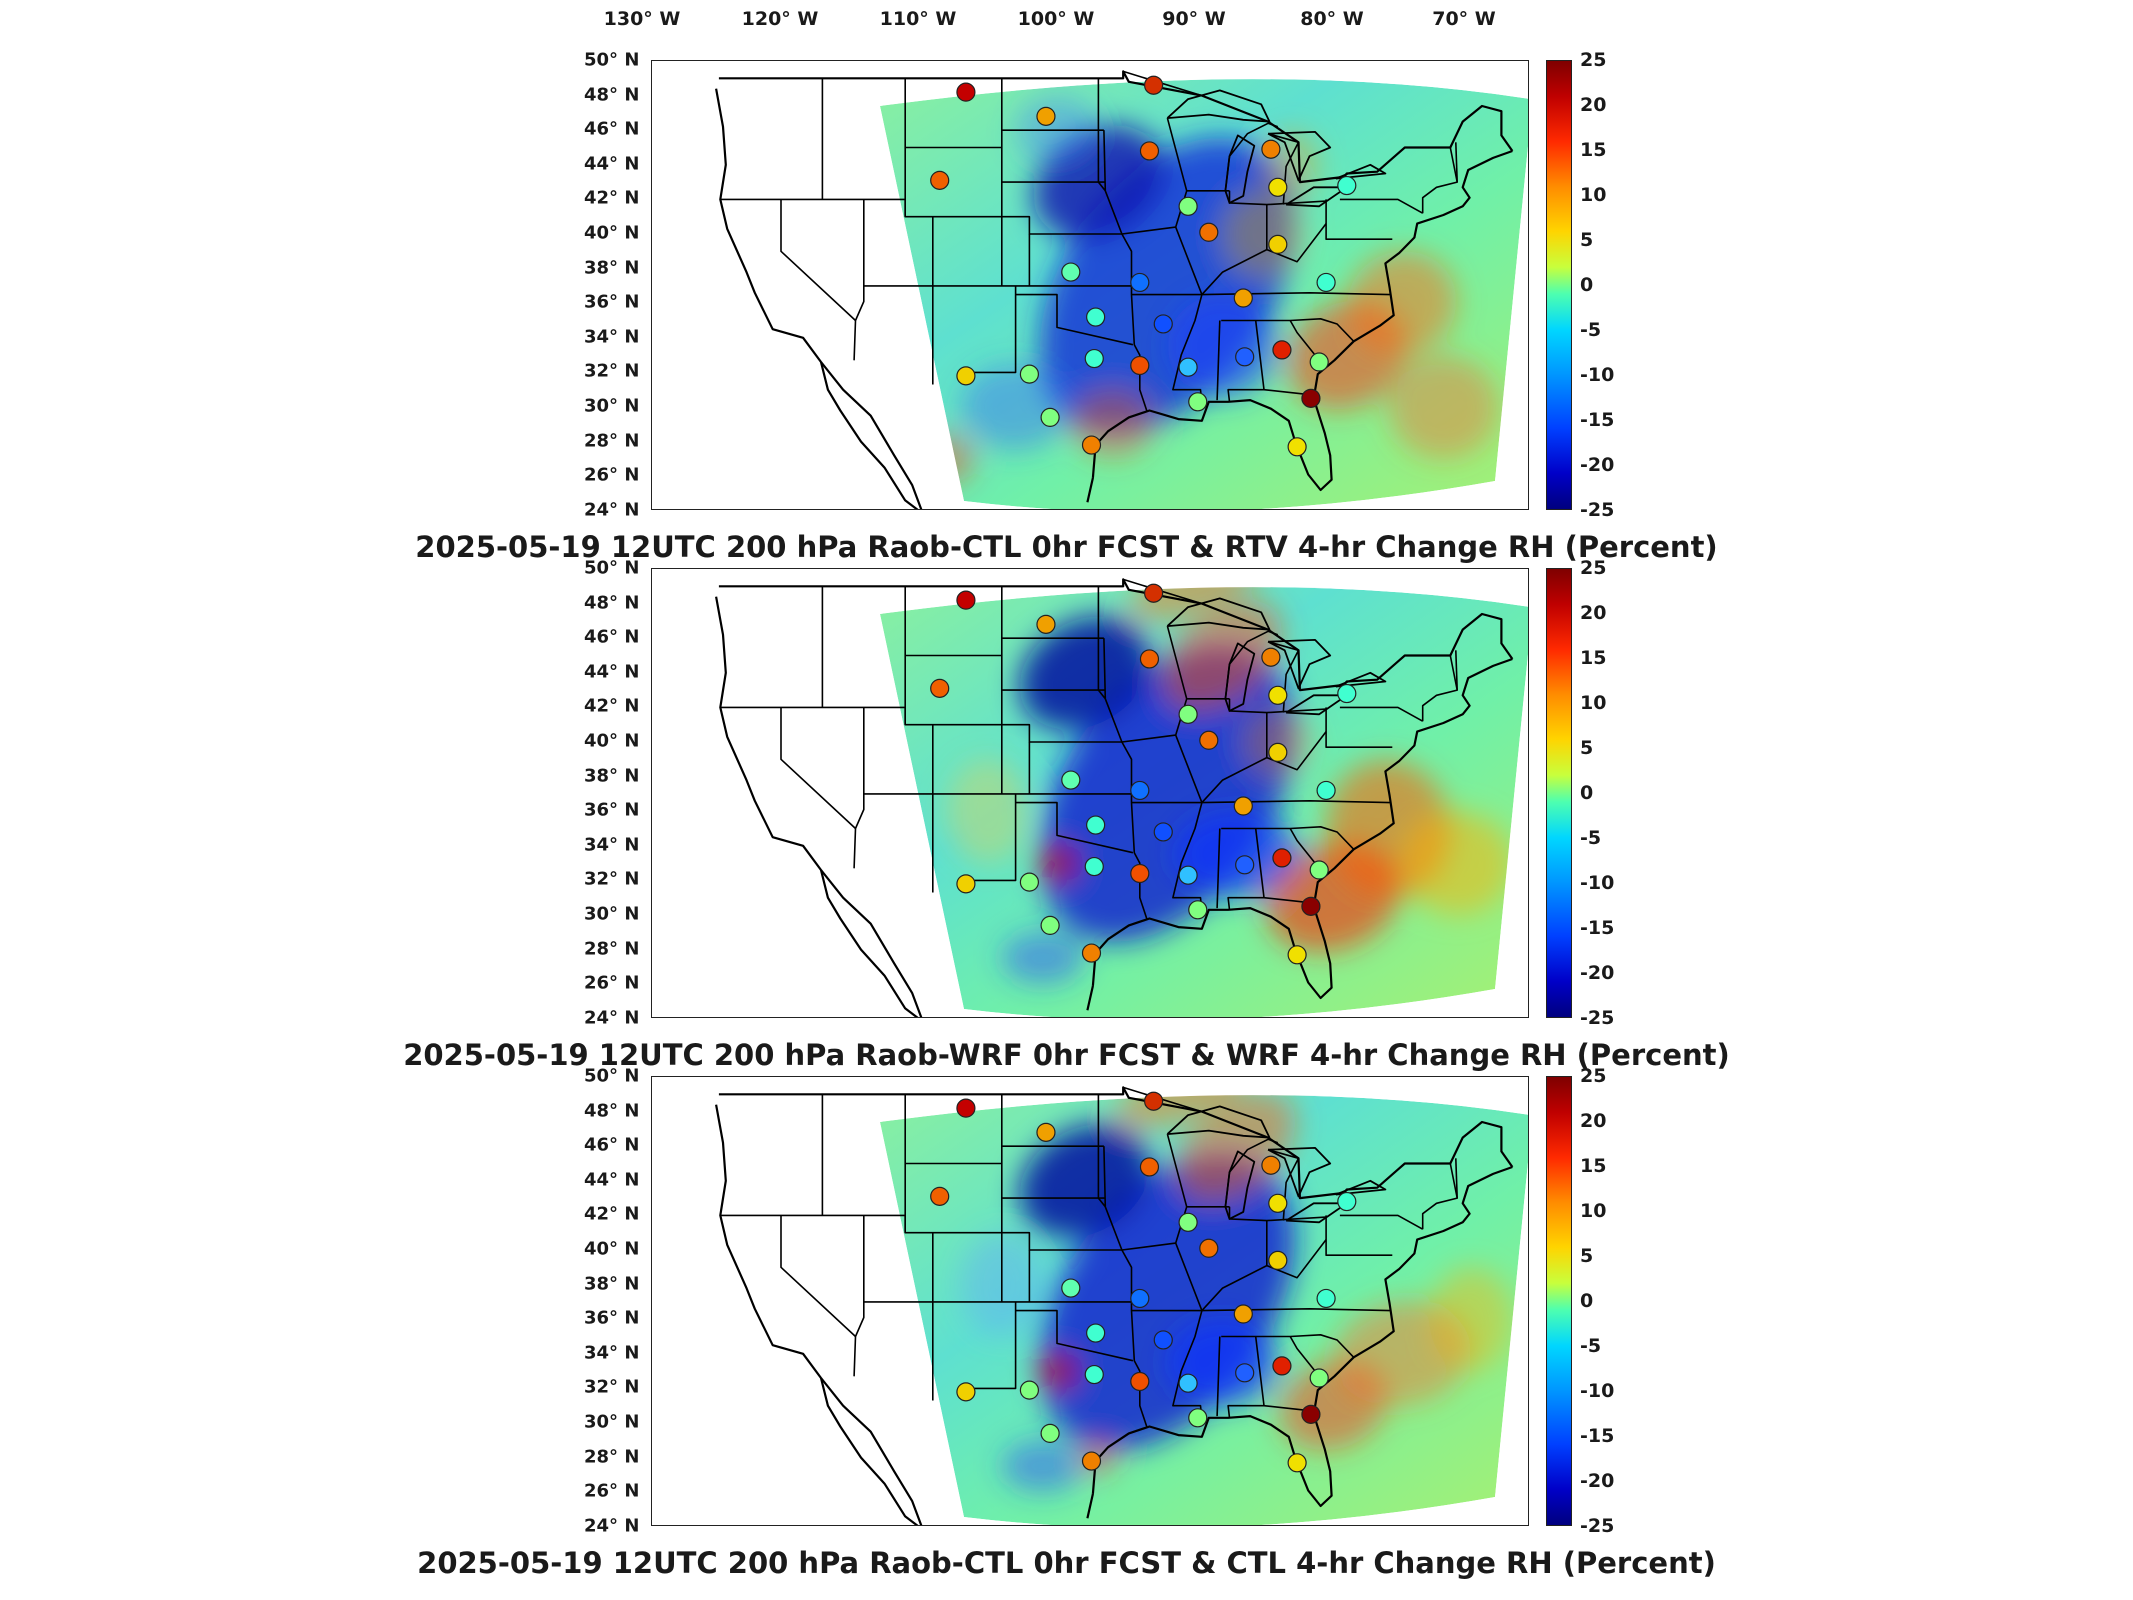 The height and width of the screenshot is (1600, 2133). What do you see at coordinates (612, 337) in the screenshot?
I see `lat-label: 34° N` at bounding box center [612, 337].